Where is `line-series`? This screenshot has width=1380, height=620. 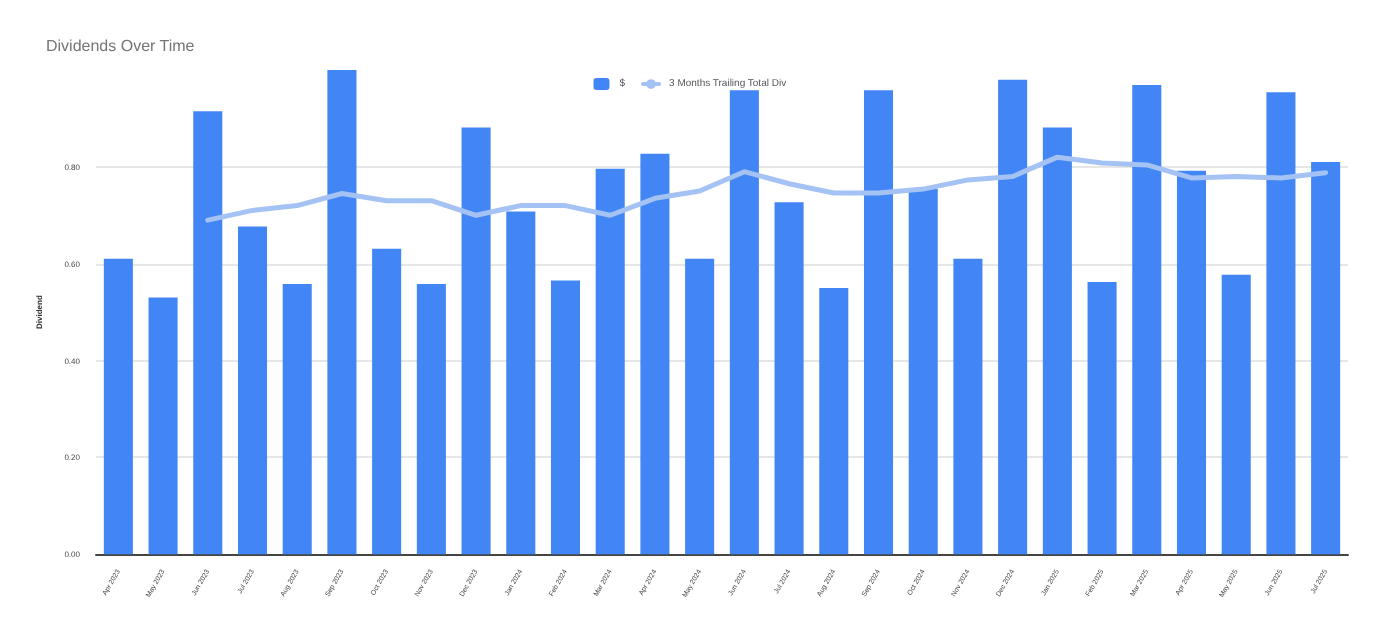
line-series is located at coordinates (767, 188).